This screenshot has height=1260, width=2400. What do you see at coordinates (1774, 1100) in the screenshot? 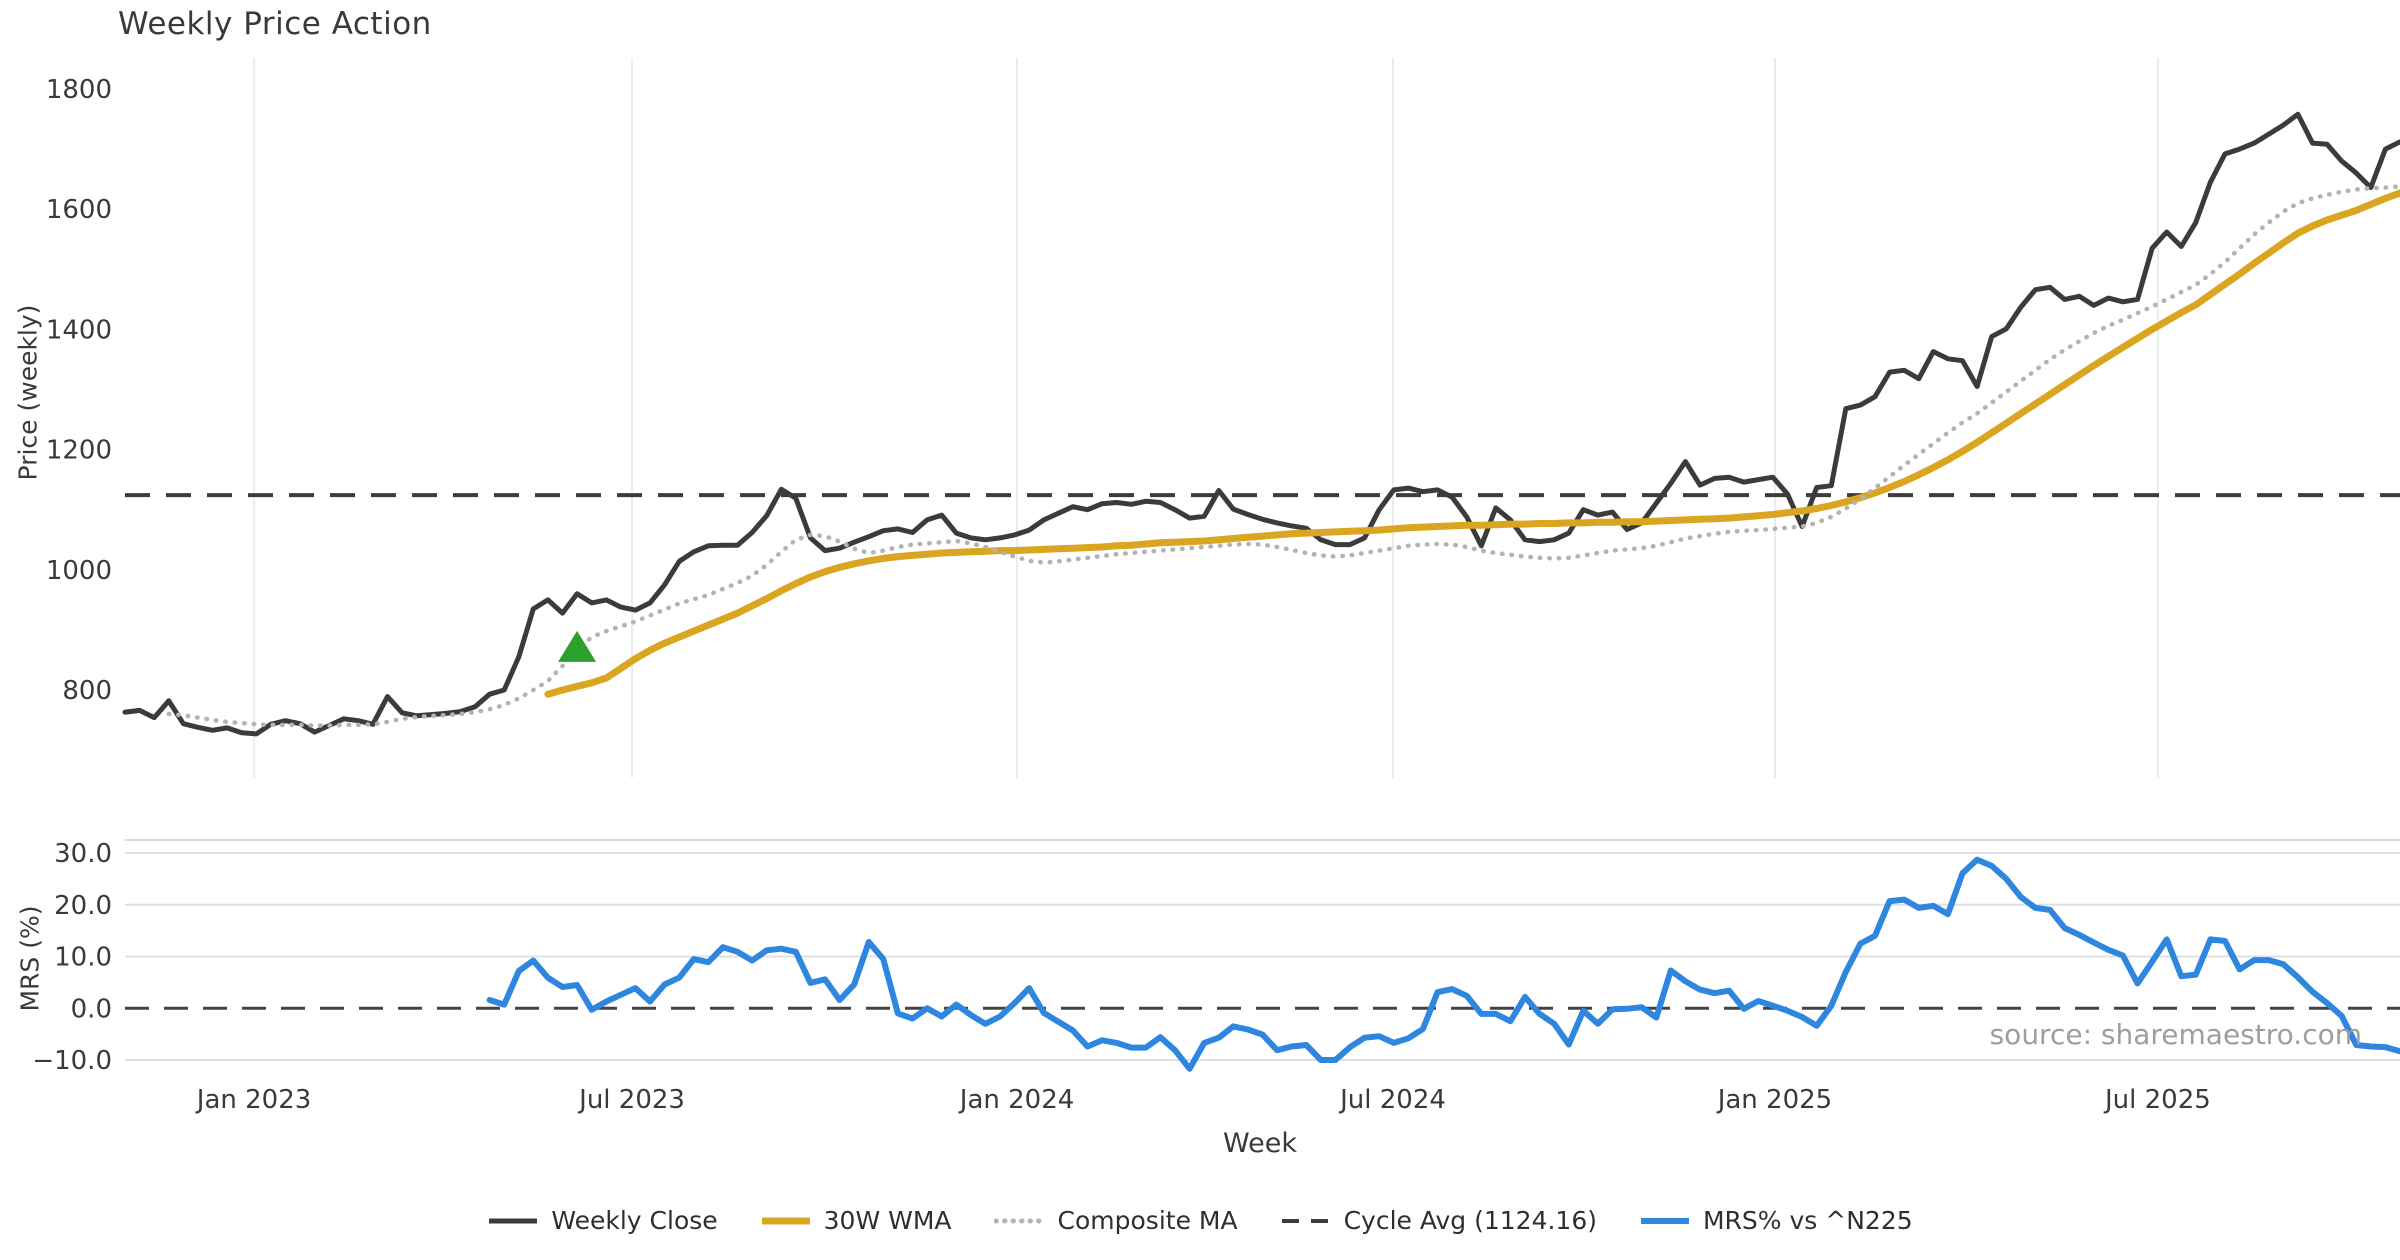
I see `x-tick-label: Jan 2025` at bounding box center [1774, 1100].